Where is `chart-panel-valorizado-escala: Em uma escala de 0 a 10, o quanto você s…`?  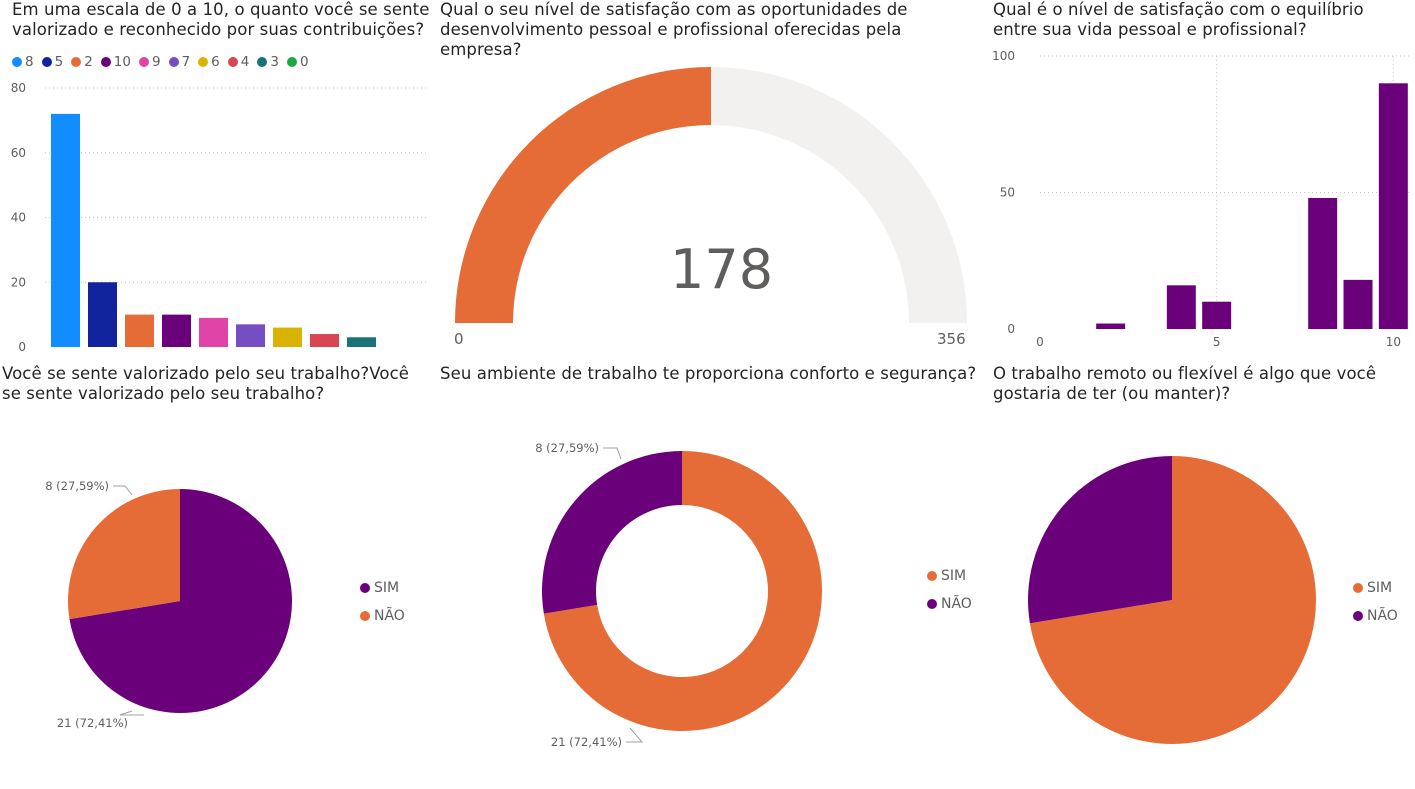 chart-panel-valorizado-escala: Em uma escala de 0 a 10, o quanto você s… is located at coordinates (215, 180).